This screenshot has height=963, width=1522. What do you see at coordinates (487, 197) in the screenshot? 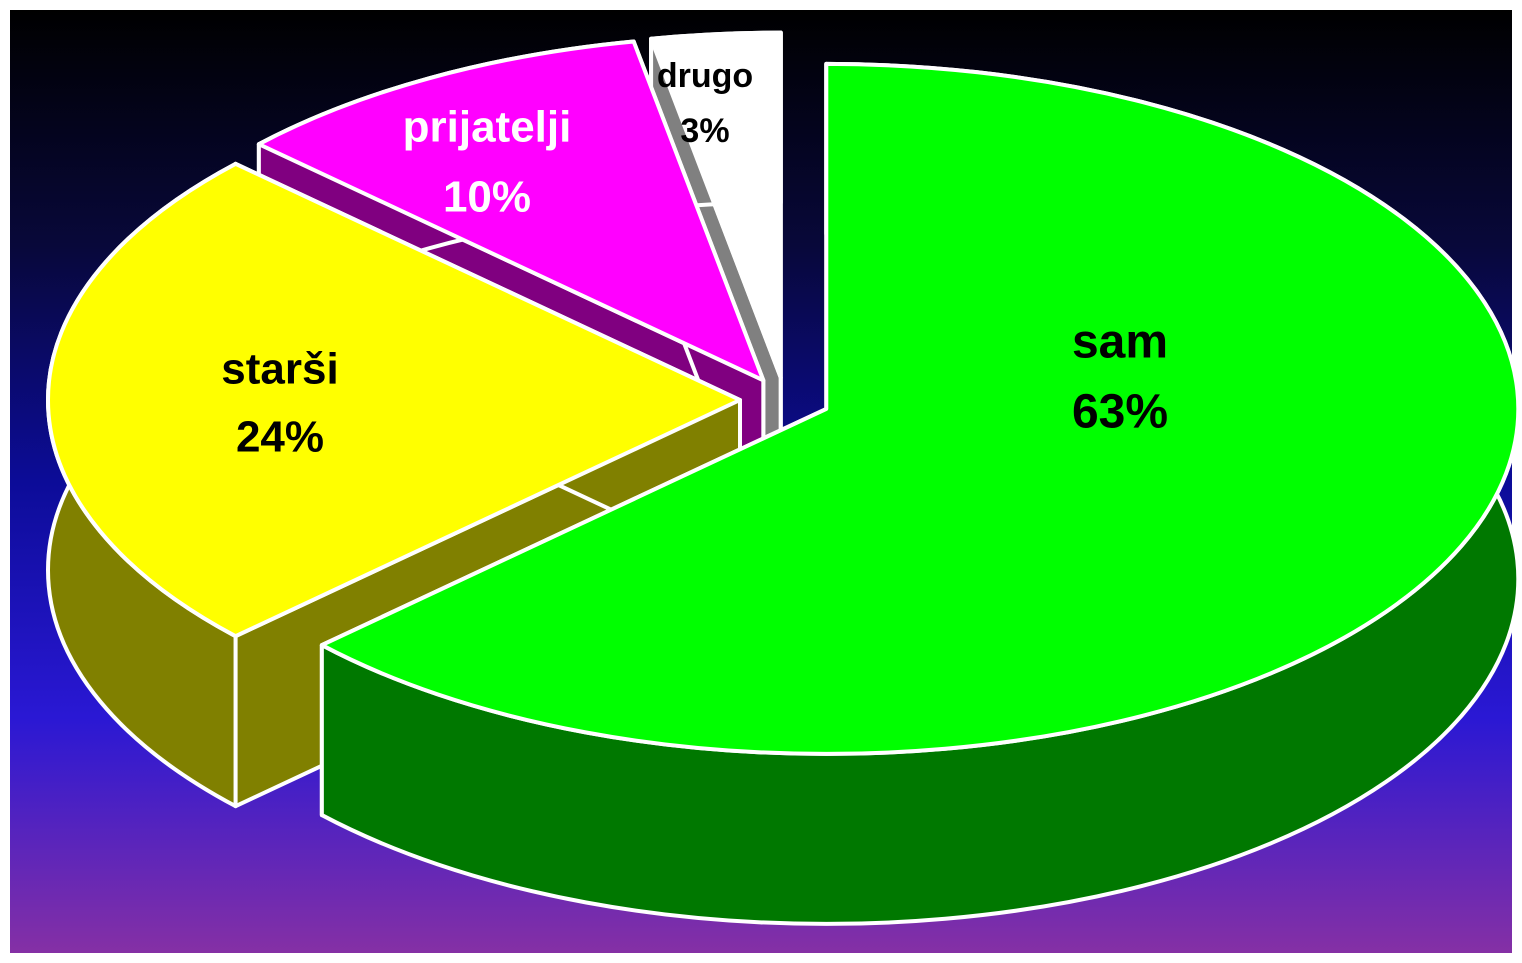
I see `value-label: 10%` at bounding box center [487, 197].